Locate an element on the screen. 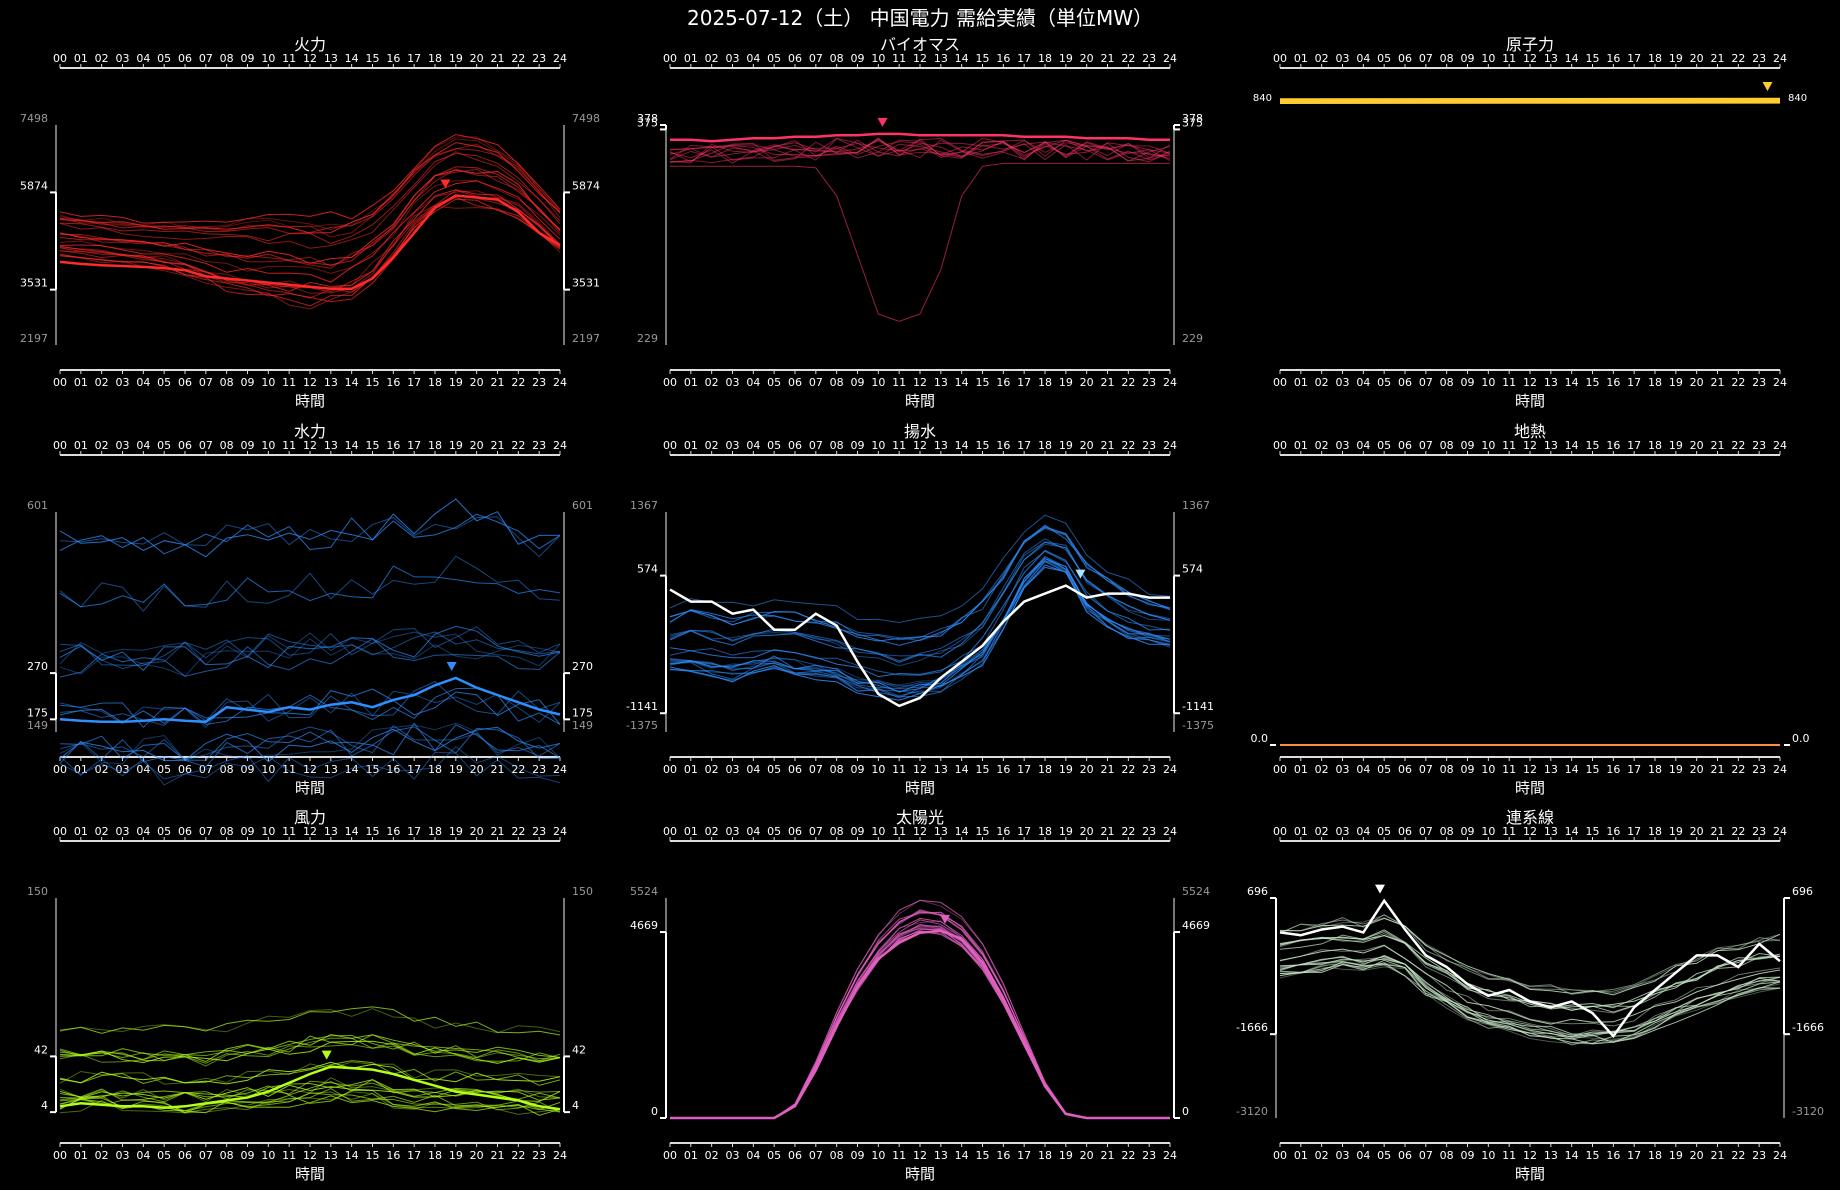 Image resolution: width=1840 pixels, height=1190 pixels. hour-label-hydro: 03 is located at coordinates (123, 769).